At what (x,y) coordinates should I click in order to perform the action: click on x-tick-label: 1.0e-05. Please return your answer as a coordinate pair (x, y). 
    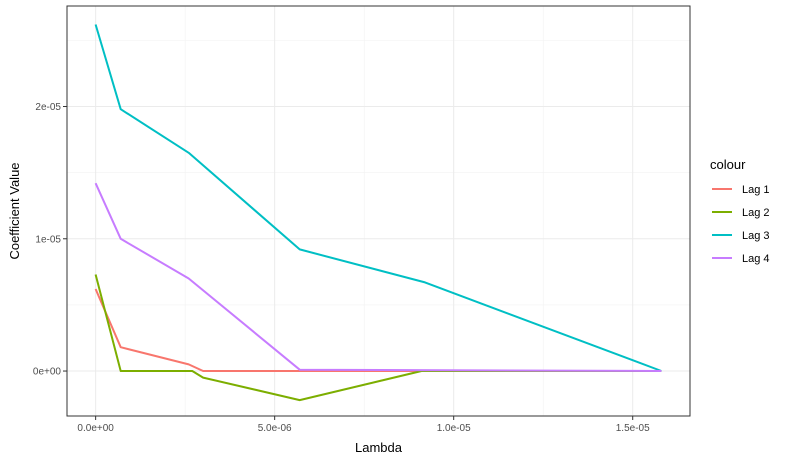
    Looking at the image, I should click on (454, 428).